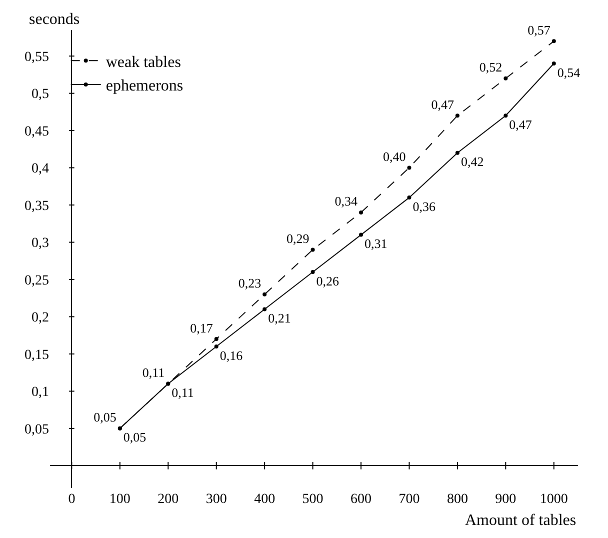 The image size is (608, 538). What do you see at coordinates (36, 280) in the screenshot?
I see `y-tick-label: 0,25` at bounding box center [36, 280].